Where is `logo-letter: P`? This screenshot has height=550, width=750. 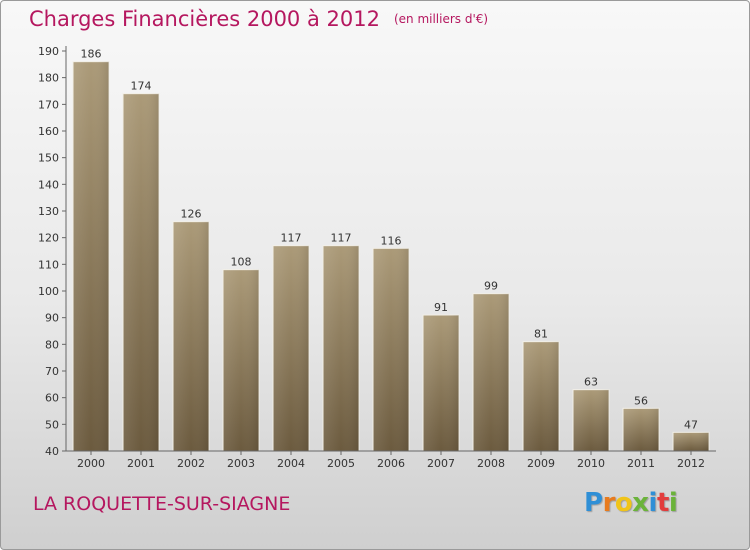
logo-letter: P is located at coordinates (593, 503).